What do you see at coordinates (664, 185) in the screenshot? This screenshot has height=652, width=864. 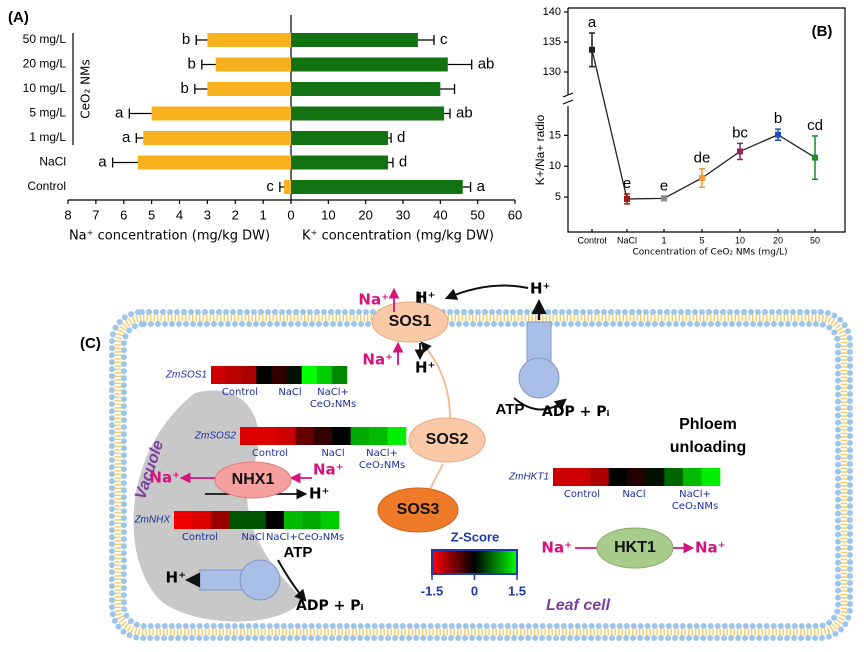 I see `significance-letter: e` at bounding box center [664, 185].